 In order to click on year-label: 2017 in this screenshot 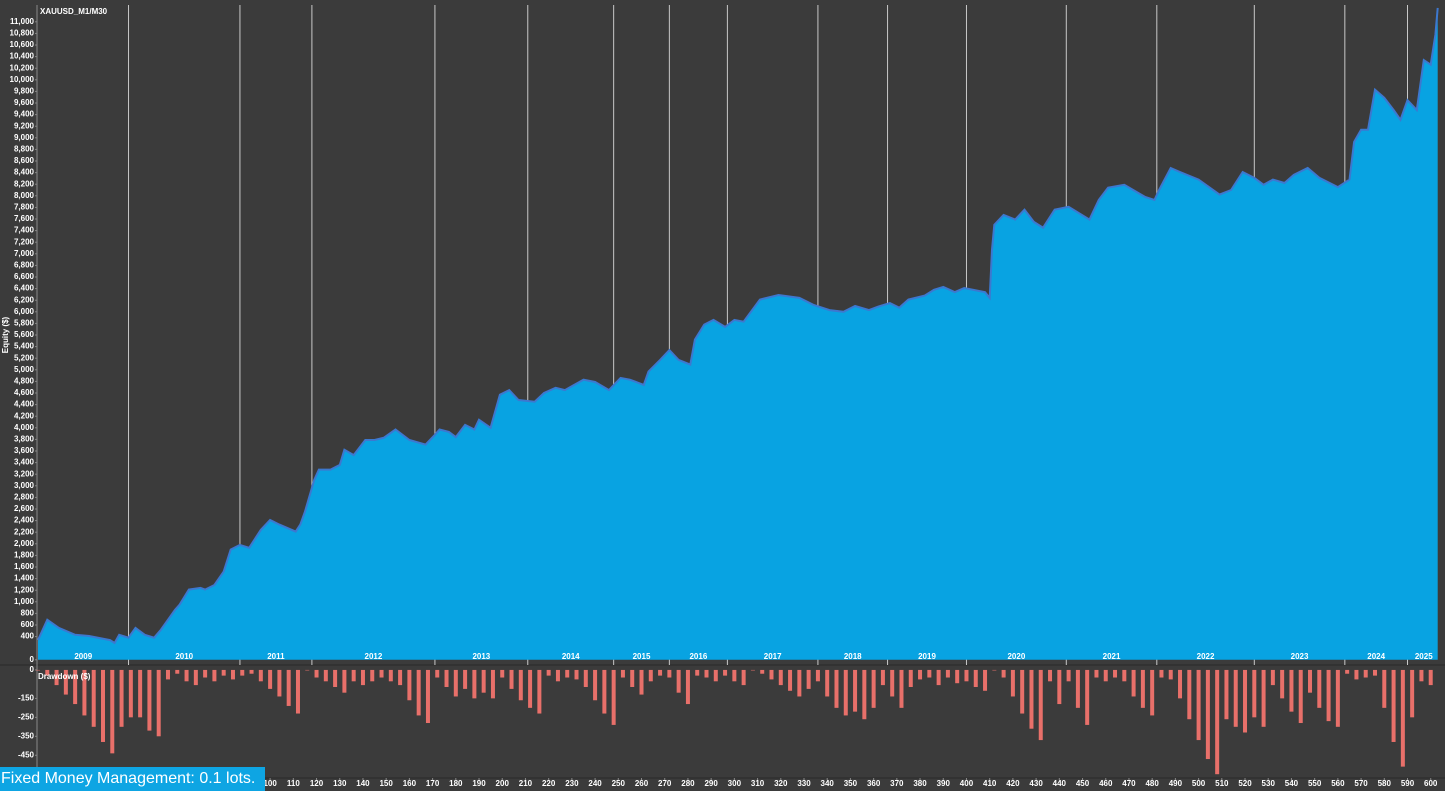, I will do `click(773, 656)`.